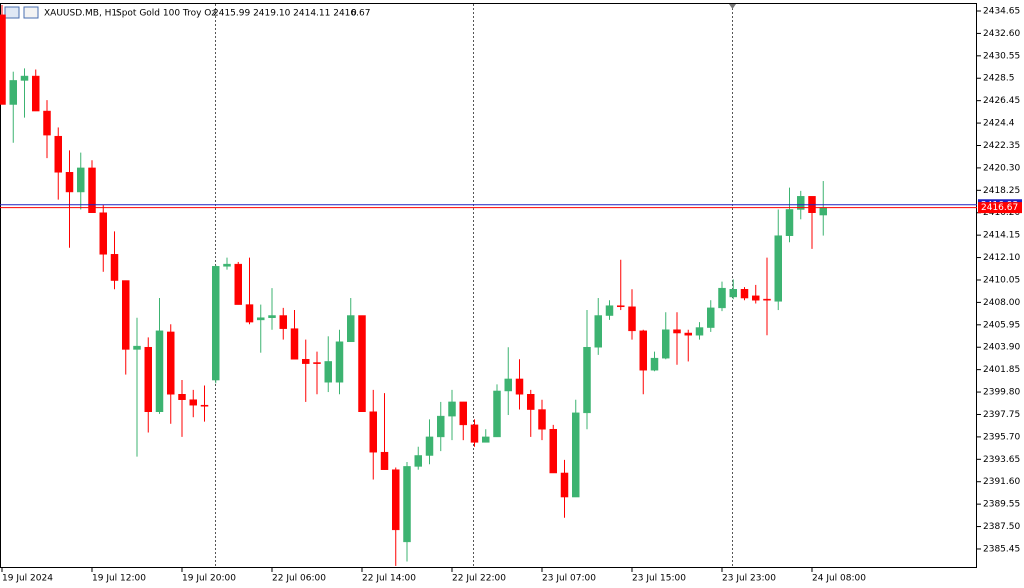  Describe the element at coordinates (1001, 325) in the screenshot. I see `y-tick-label: 2405.95` at that location.